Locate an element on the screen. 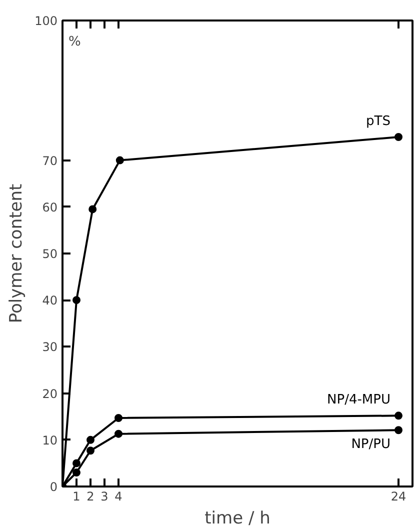 The width and height of the screenshot is (416, 531). series-label: pTS is located at coordinates (378, 121).